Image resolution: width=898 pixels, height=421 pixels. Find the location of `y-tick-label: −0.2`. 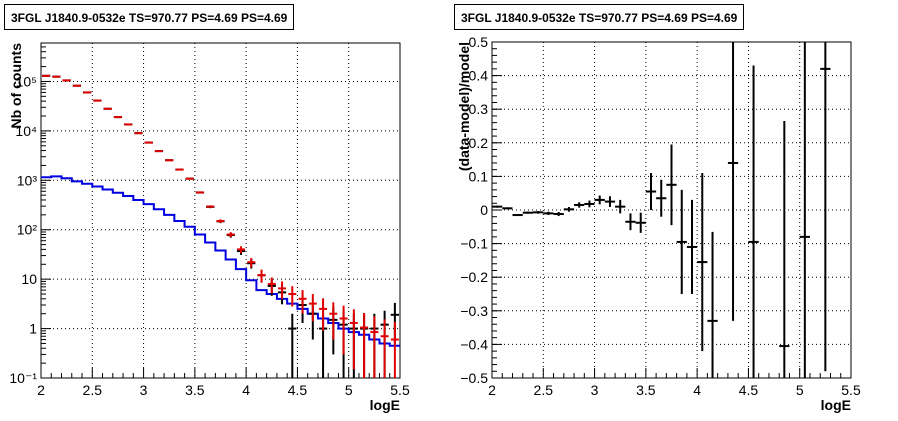

y-tick-label: −0.2 is located at coordinates (474, 277).